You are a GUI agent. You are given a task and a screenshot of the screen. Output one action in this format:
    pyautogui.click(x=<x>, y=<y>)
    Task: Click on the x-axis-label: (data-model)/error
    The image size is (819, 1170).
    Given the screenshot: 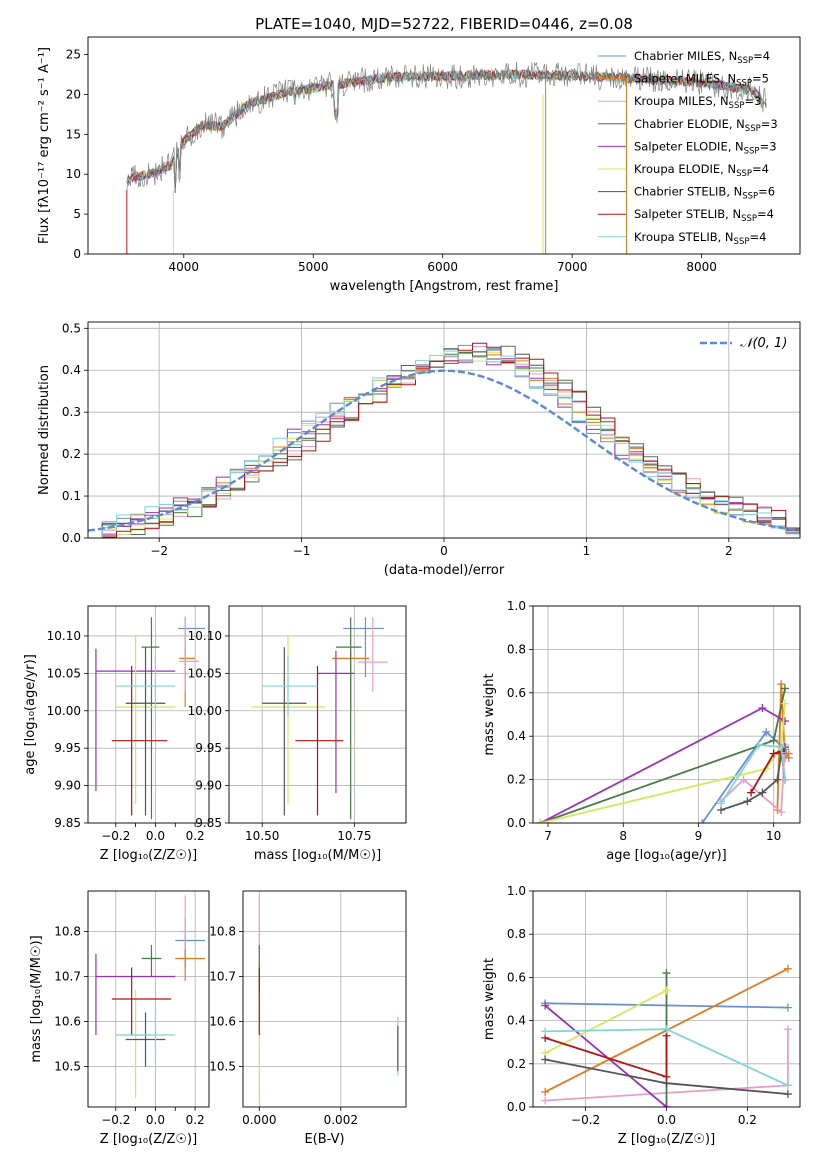 What is the action you would take?
    pyautogui.click(x=444, y=570)
    